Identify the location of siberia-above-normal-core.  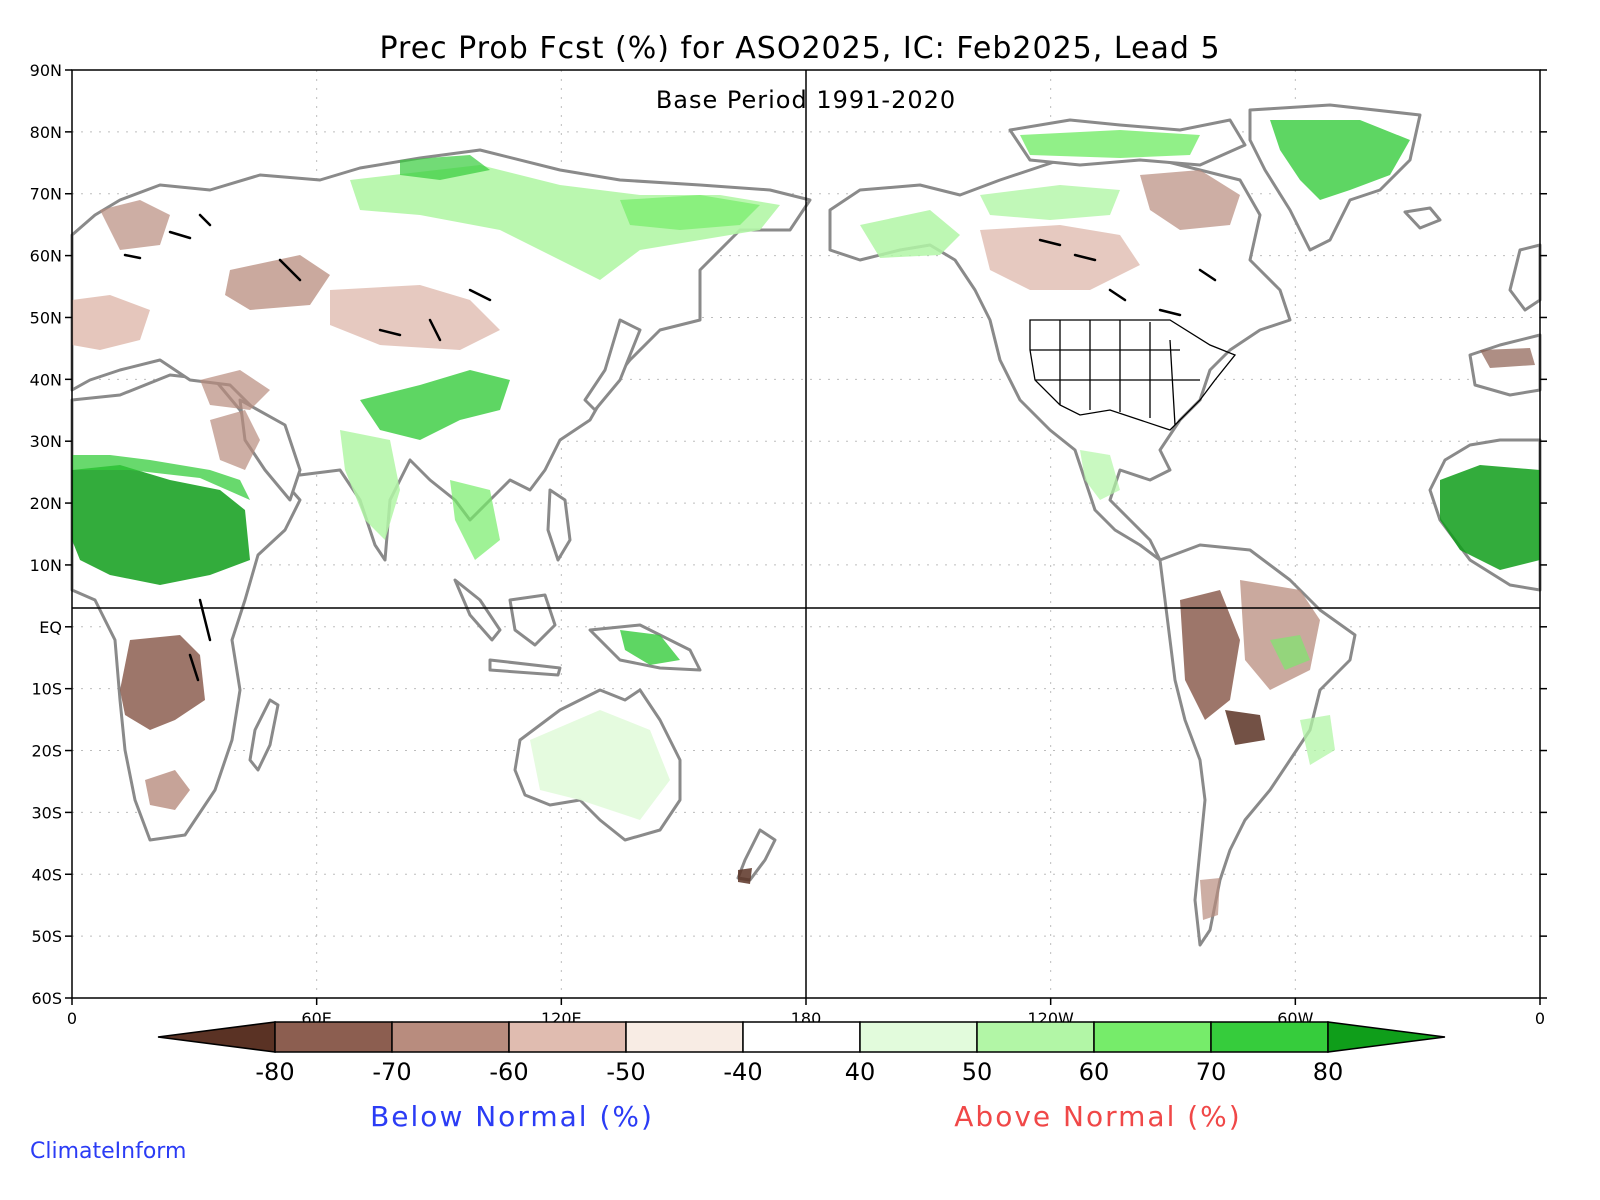
(445, 167).